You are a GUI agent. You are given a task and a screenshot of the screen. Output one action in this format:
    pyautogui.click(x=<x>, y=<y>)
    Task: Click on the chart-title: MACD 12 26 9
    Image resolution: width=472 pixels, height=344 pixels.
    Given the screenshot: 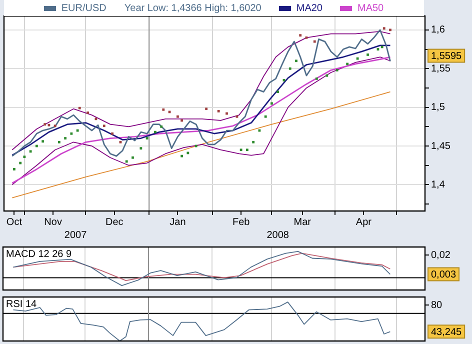 What is the action you would take?
    pyautogui.click(x=39, y=254)
    